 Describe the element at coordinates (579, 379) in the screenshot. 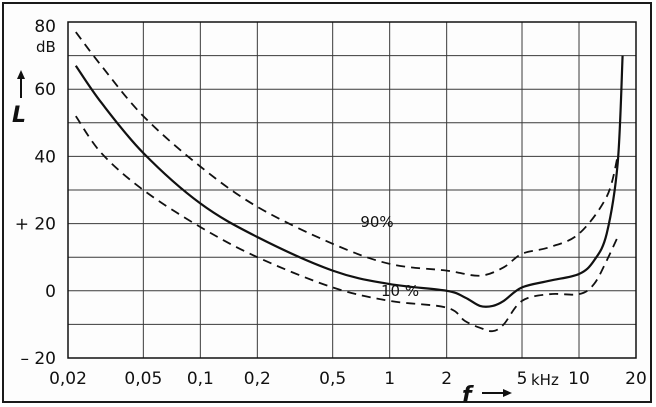

I see `x-tick-label: 10` at that location.